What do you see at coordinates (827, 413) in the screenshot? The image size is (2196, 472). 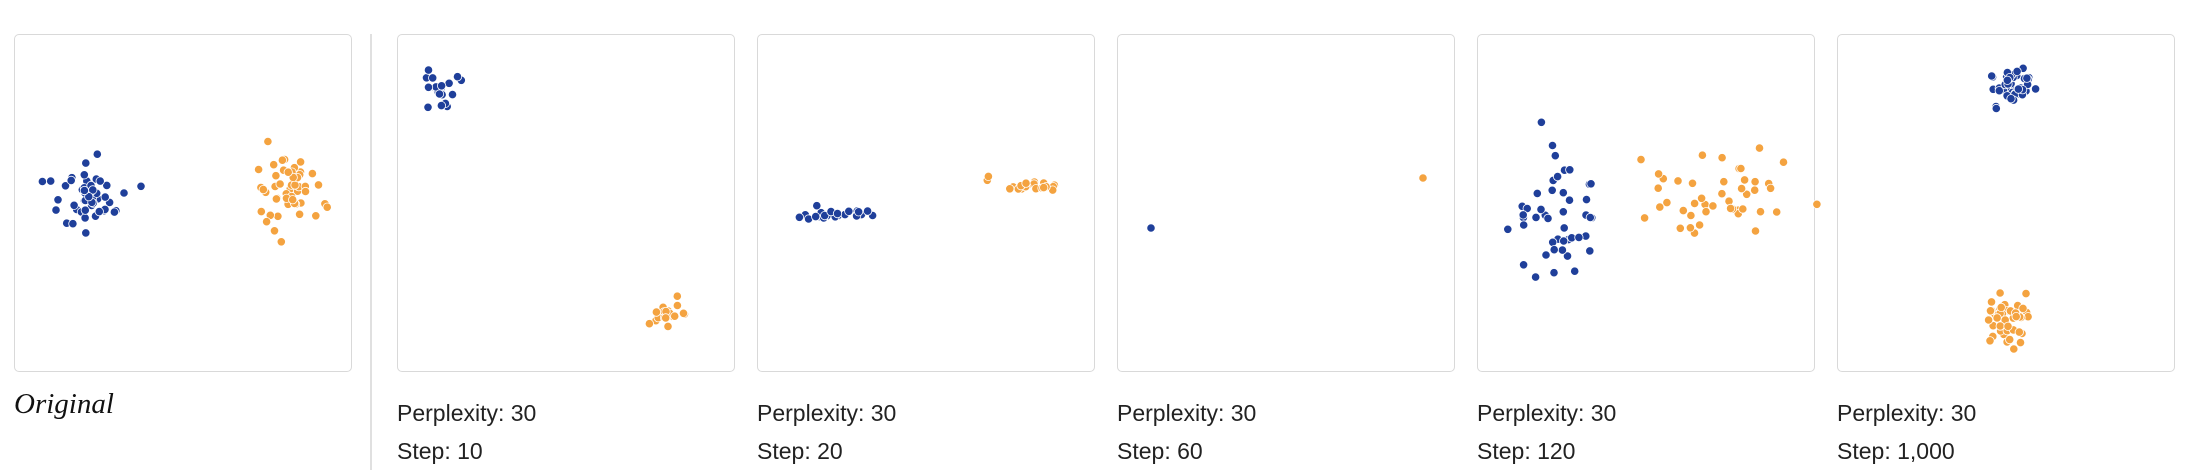 I see `perplexity-label: Perplexity: 30` at bounding box center [827, 413].